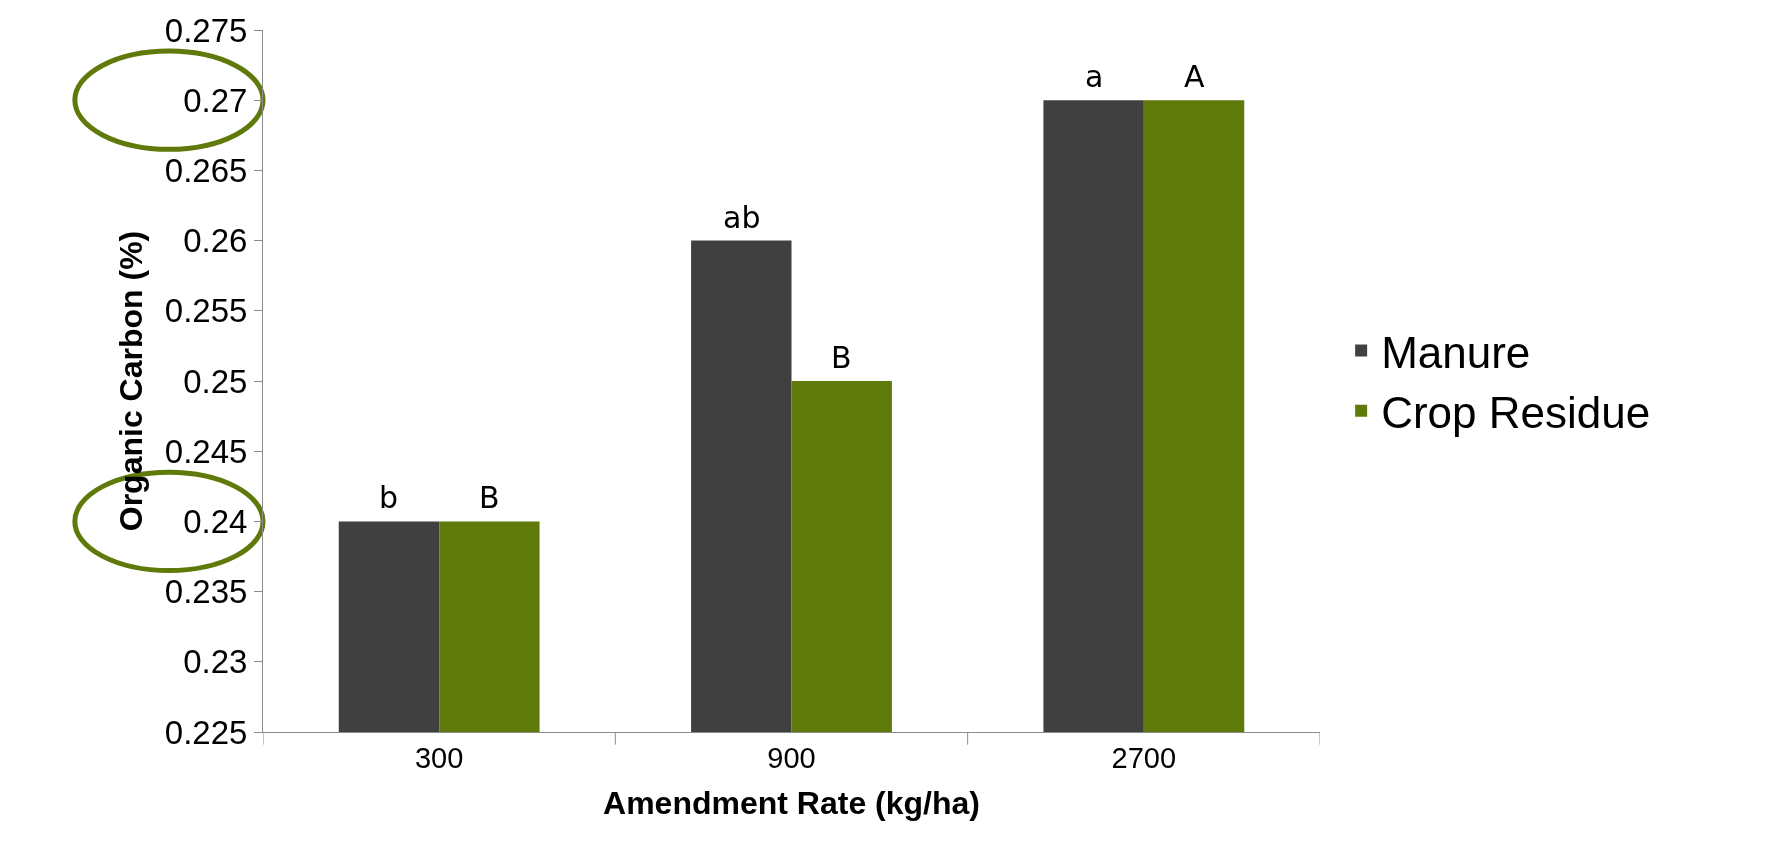 The image size is (1771, 864). I want to click on y-tick-label: 0.23, so click(215, 662).